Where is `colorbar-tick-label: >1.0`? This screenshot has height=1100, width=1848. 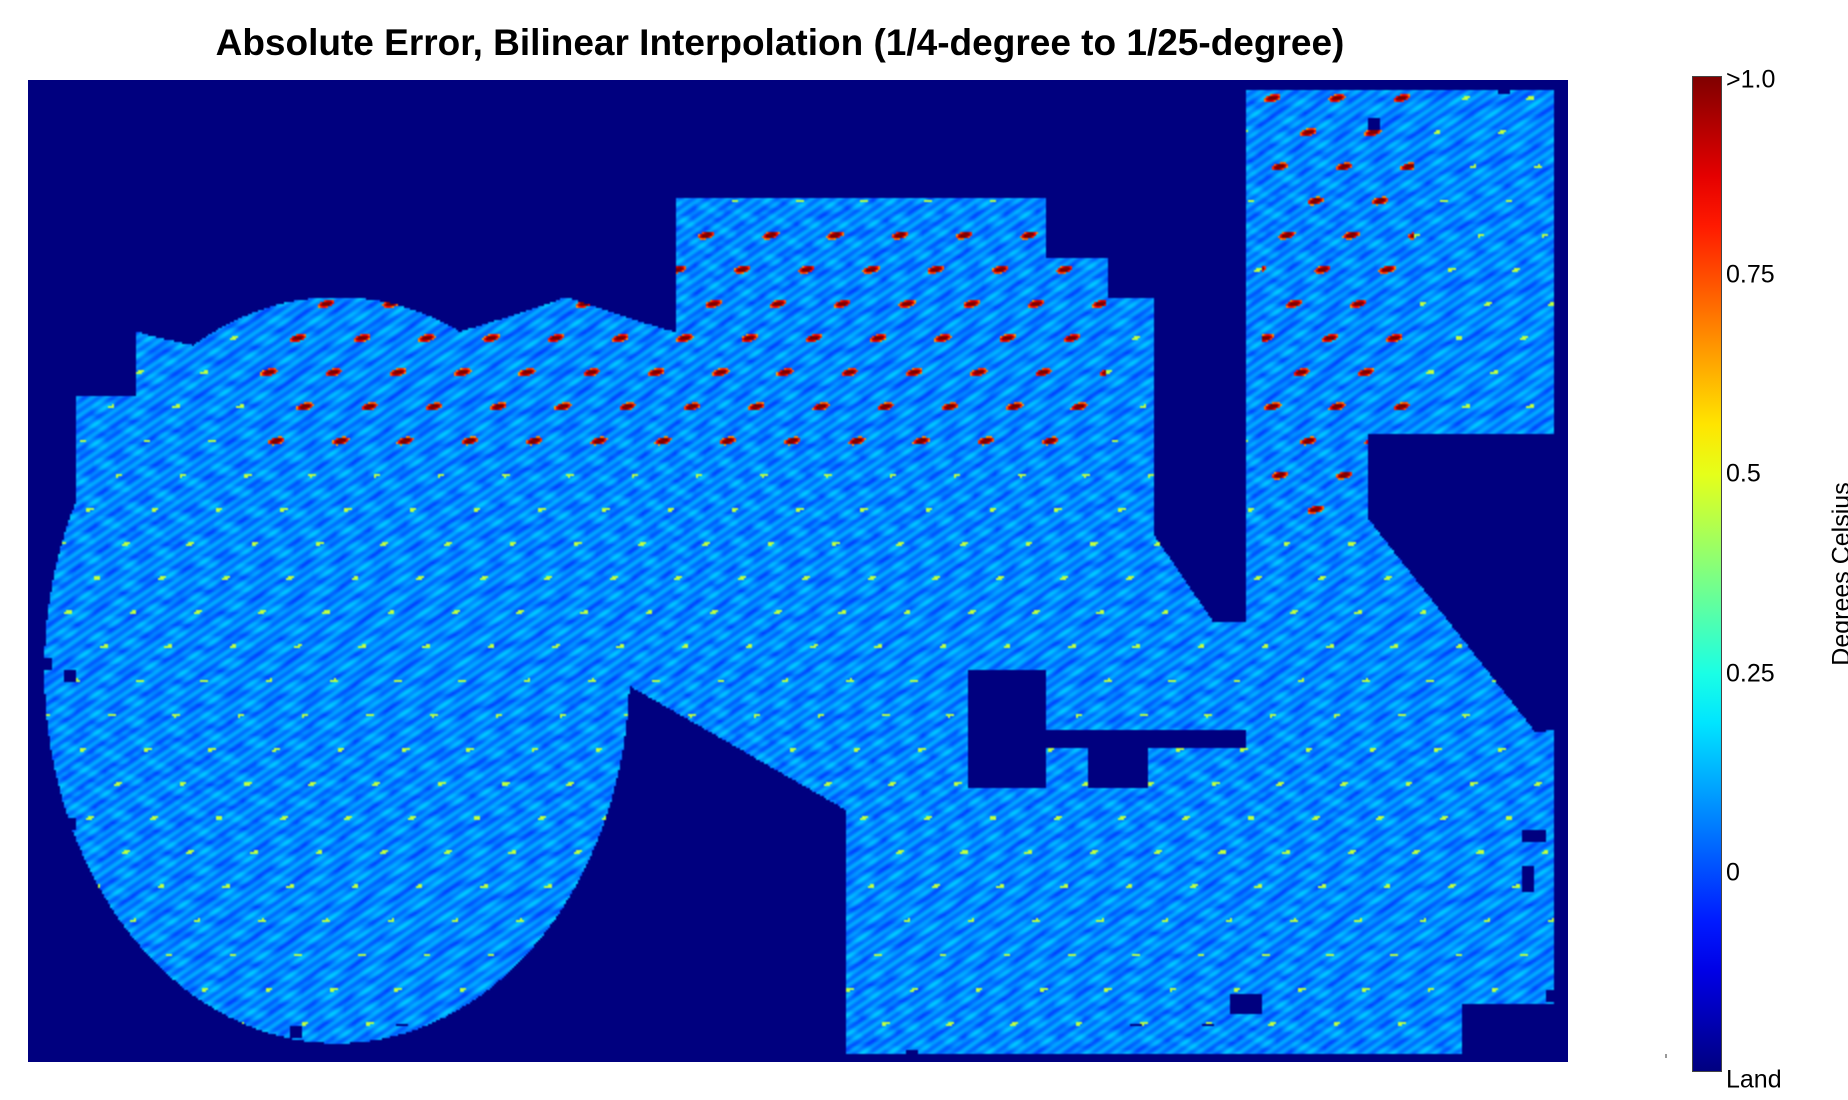
colorbar-tick-label: >1.0 is located at coordinates (1751, 79).